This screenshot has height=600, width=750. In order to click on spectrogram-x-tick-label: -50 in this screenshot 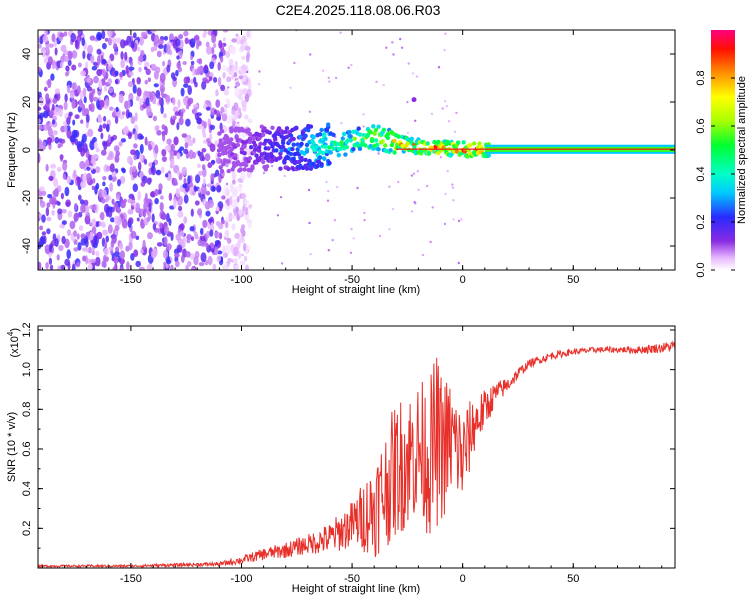, I will do `click(352, 280)`.